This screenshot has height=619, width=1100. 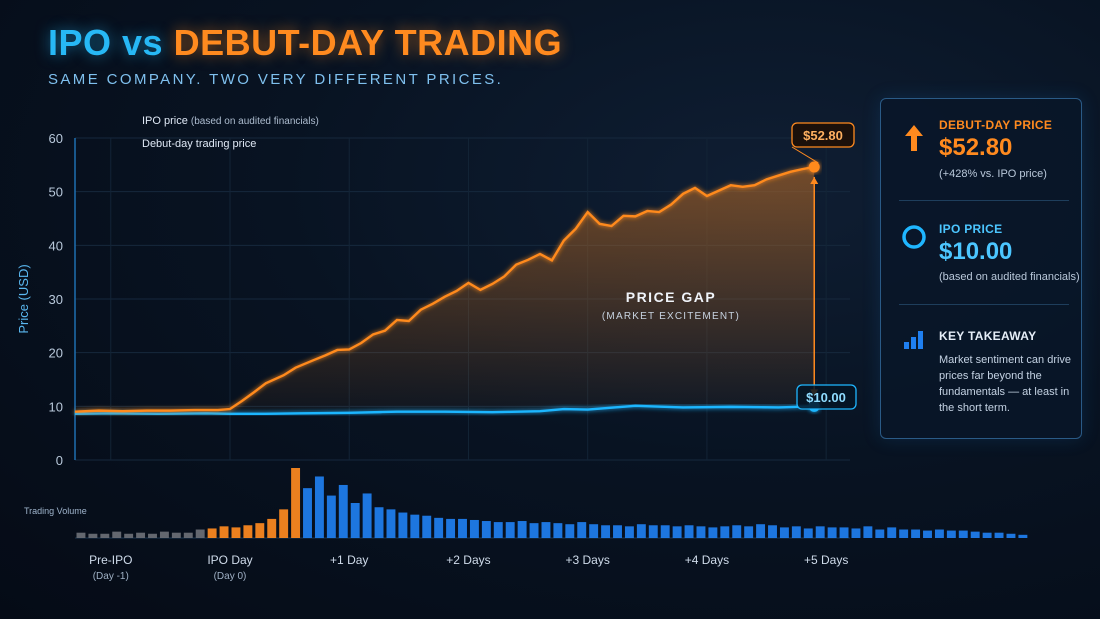 What do you see at coordinates (230, 576) in the screenshot?
I see `x-tick-sublabel: (Day 0)` at bounding box center [230, 576].